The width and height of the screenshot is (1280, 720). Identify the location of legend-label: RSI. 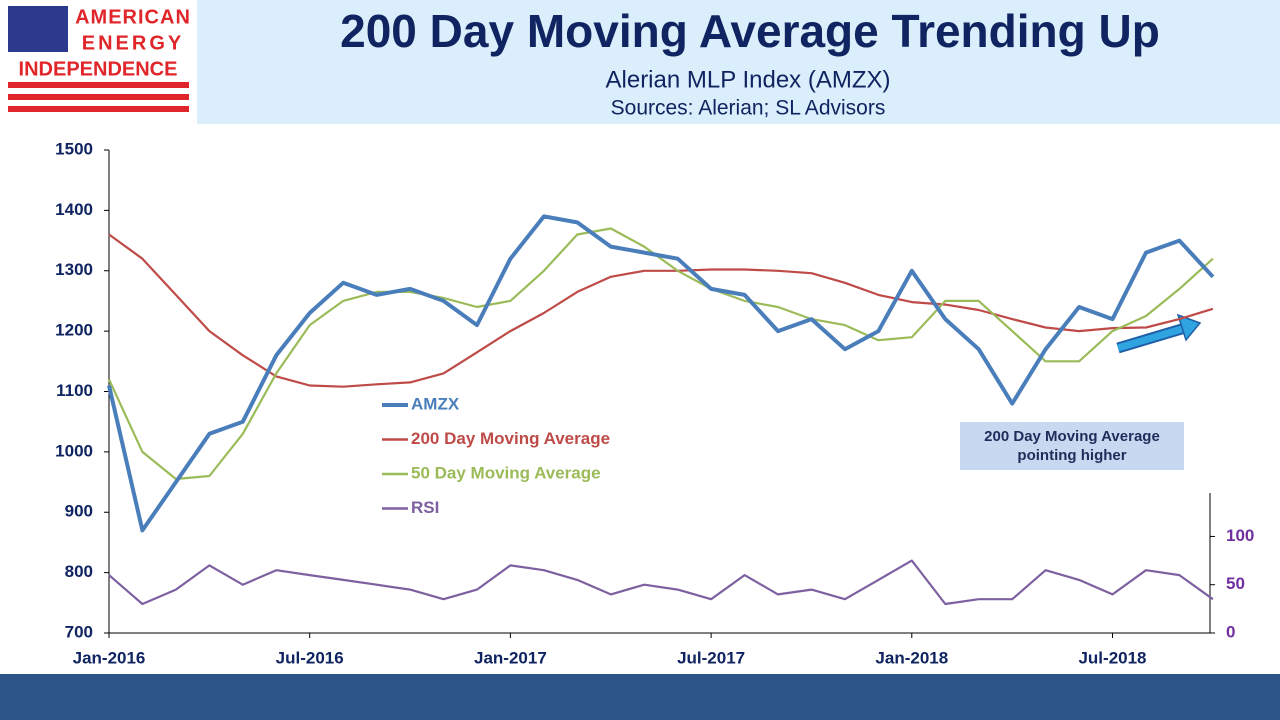
(425, 507).